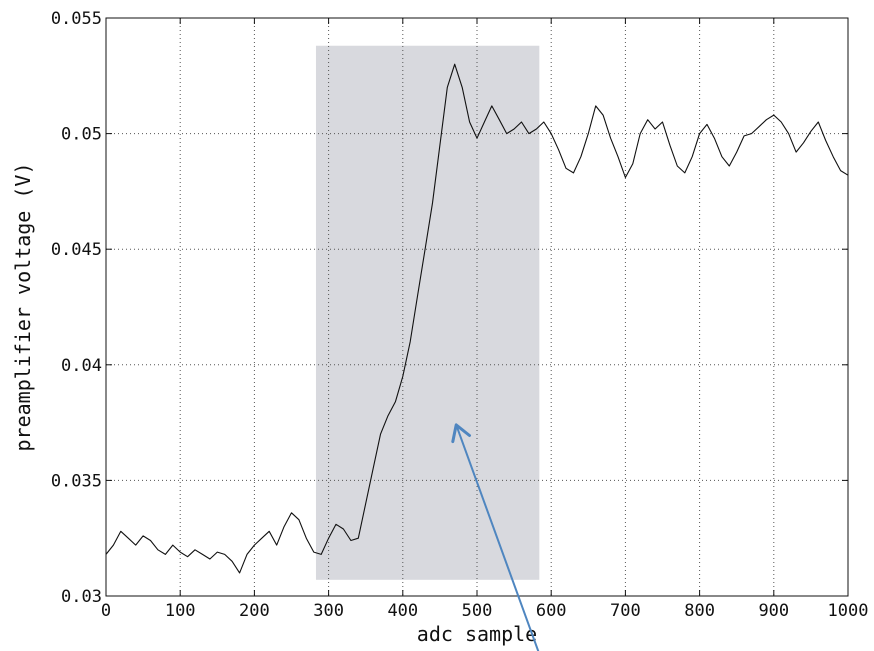 The image size is (874, 651). I want to click on x-tick-label: 600, so click(551, 611).